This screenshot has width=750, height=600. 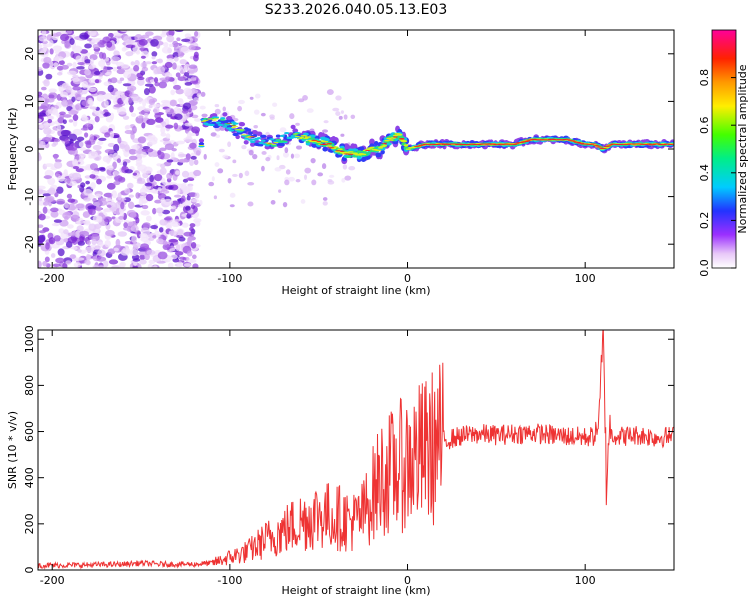 What do you see at coordinates (355, 590) in the screenshot?
I see `snr-x-label: Height of straight line (km)` at bounding box center [355, 590].